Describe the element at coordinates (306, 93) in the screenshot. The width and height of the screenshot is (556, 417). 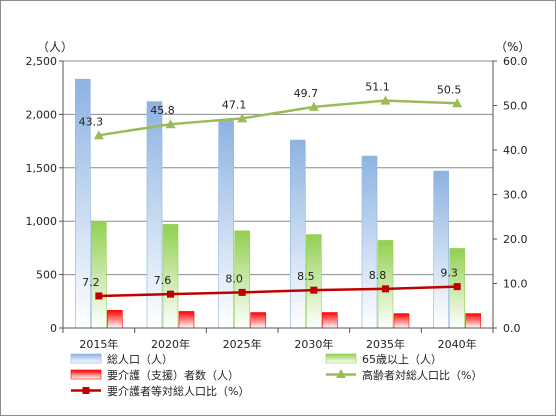
I see `data-label: 49.7` at that location.